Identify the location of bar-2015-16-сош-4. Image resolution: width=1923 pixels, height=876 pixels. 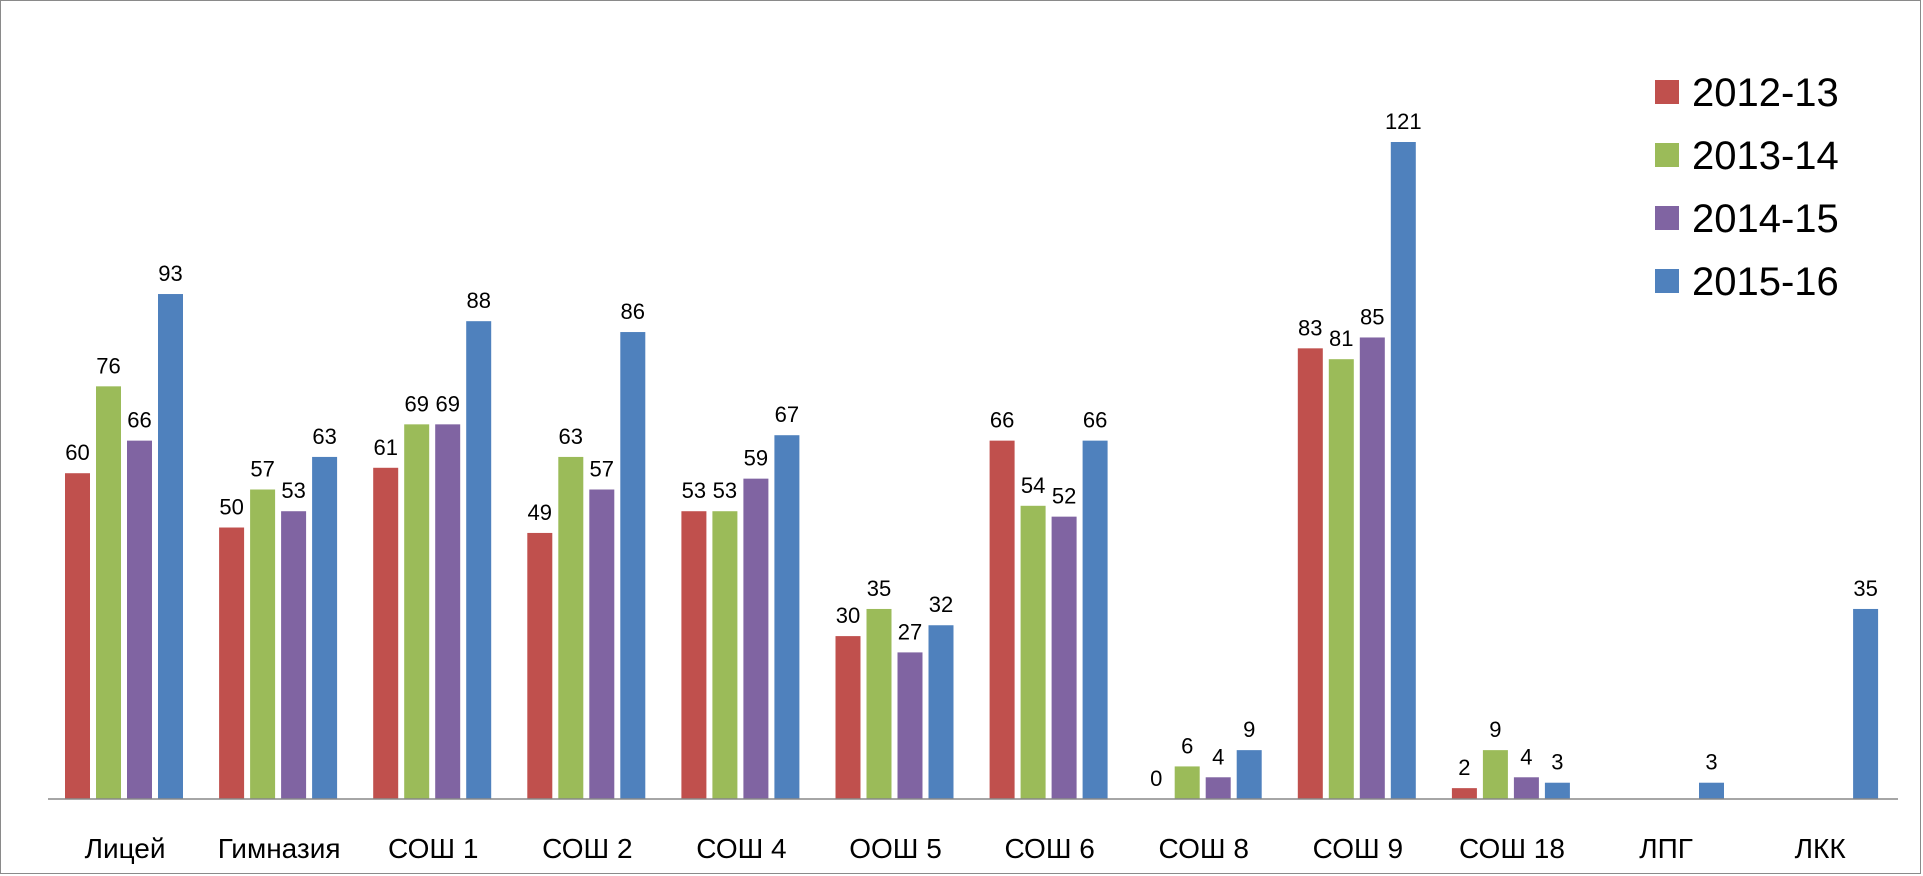
(787, 617).